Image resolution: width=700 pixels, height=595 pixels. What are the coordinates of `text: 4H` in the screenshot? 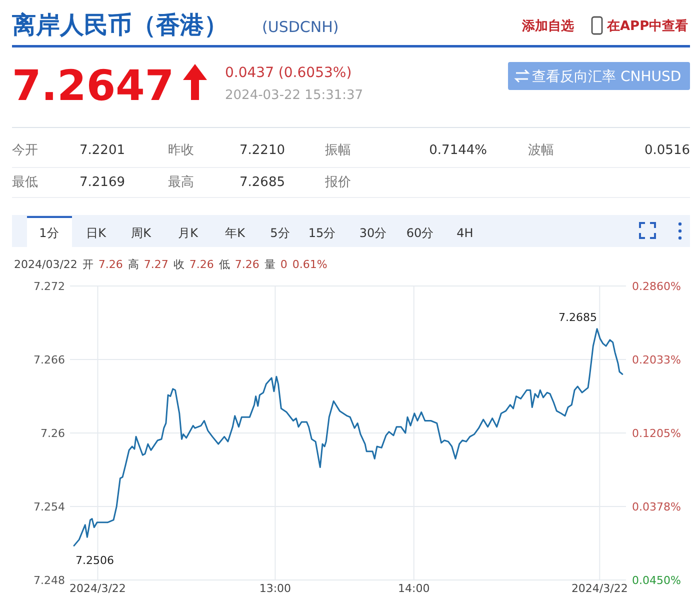 It's located at (465, 233).